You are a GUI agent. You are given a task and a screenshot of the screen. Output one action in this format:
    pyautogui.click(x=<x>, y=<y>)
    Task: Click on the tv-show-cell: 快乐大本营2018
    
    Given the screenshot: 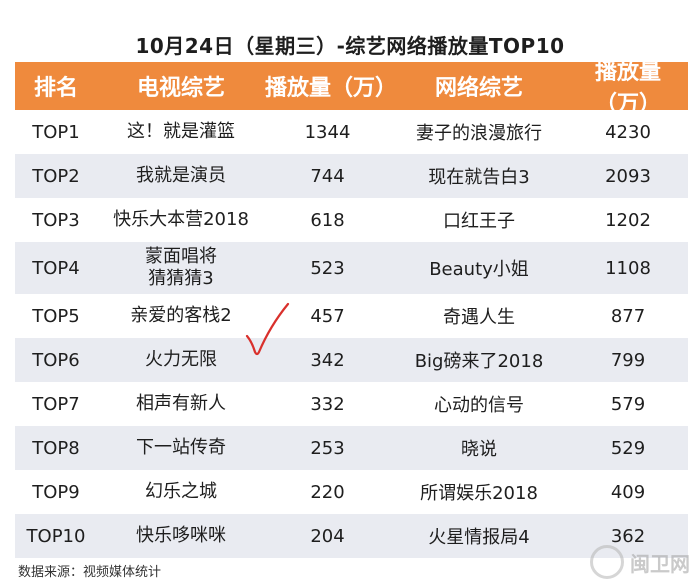 What is the action you would take?
    pyautogui.click(x=181, y=220)
    